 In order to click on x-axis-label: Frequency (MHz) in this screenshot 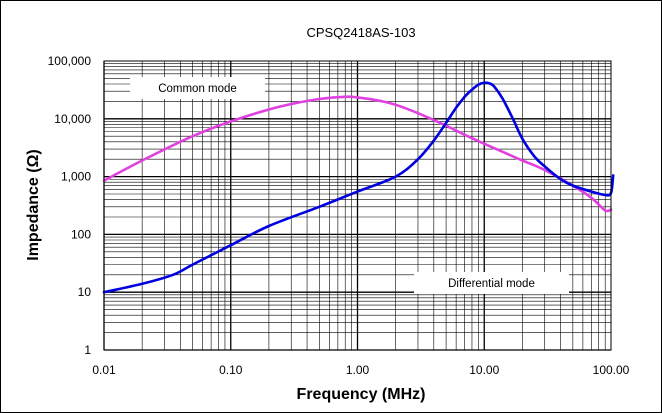, I will do `click(361, 394)`.